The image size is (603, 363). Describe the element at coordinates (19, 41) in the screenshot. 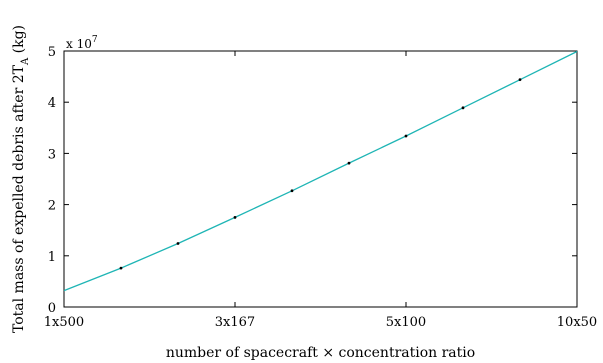

I see `y-axis-title-unit: (kg)` at that location.